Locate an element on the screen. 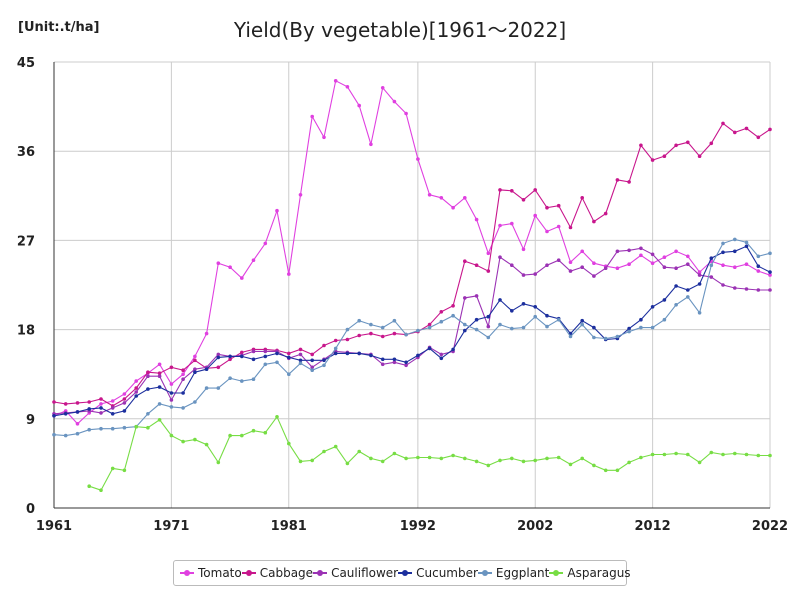 The image size is (800, 600). y-tick-label: 9 is located at coordinates (30, 420).